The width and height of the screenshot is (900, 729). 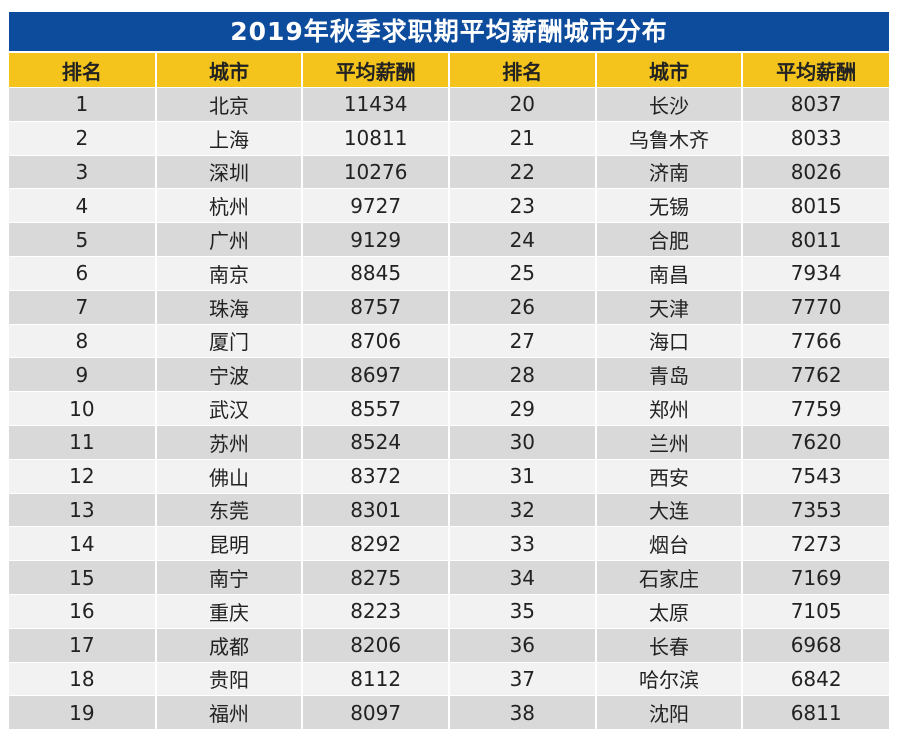 What do you see at coordinates (375, 240) in the screenshot?
I see `salary-cell: 9129` at bounding box center [375, 240].